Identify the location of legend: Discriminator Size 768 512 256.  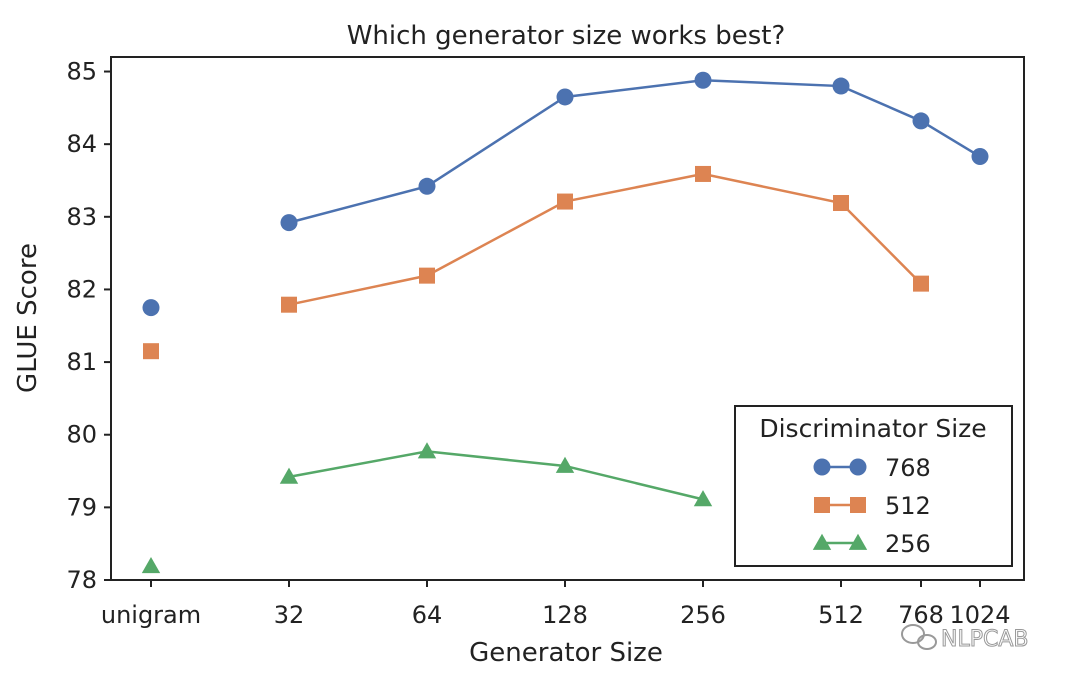
(873, 486).